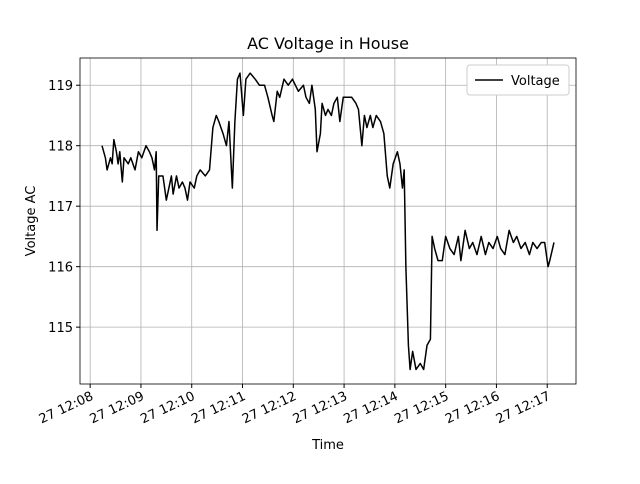 The width and height of the screenshot is (640, 484). I want to click on y-tick-label: 119, so click(60, 86).